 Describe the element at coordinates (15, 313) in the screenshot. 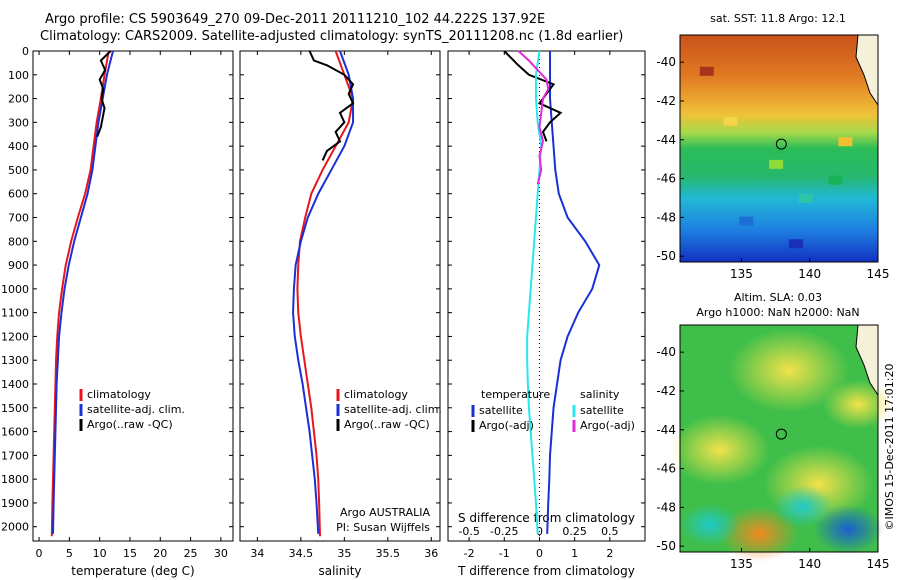

I see `y-tick-label: 1100` at that location.